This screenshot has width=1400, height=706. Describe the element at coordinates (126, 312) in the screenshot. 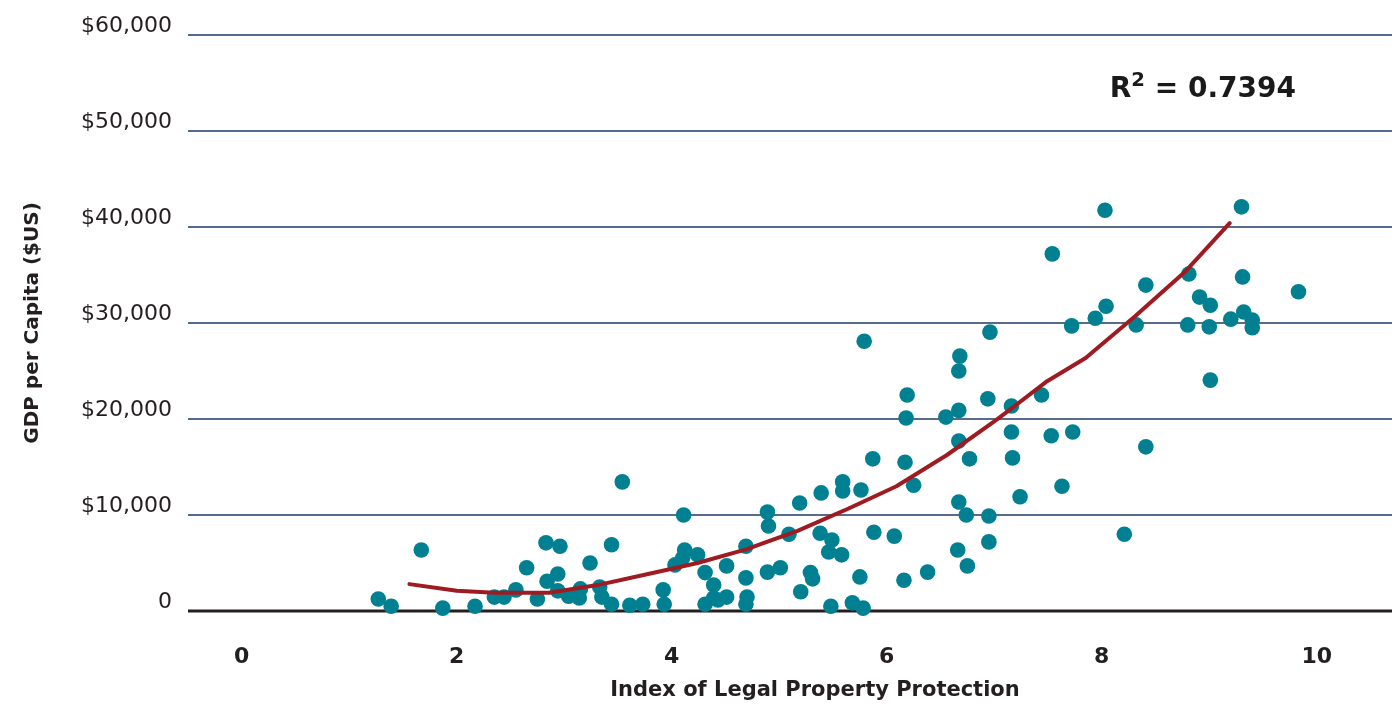

I see `y-tick-label: $30,000` at that location.